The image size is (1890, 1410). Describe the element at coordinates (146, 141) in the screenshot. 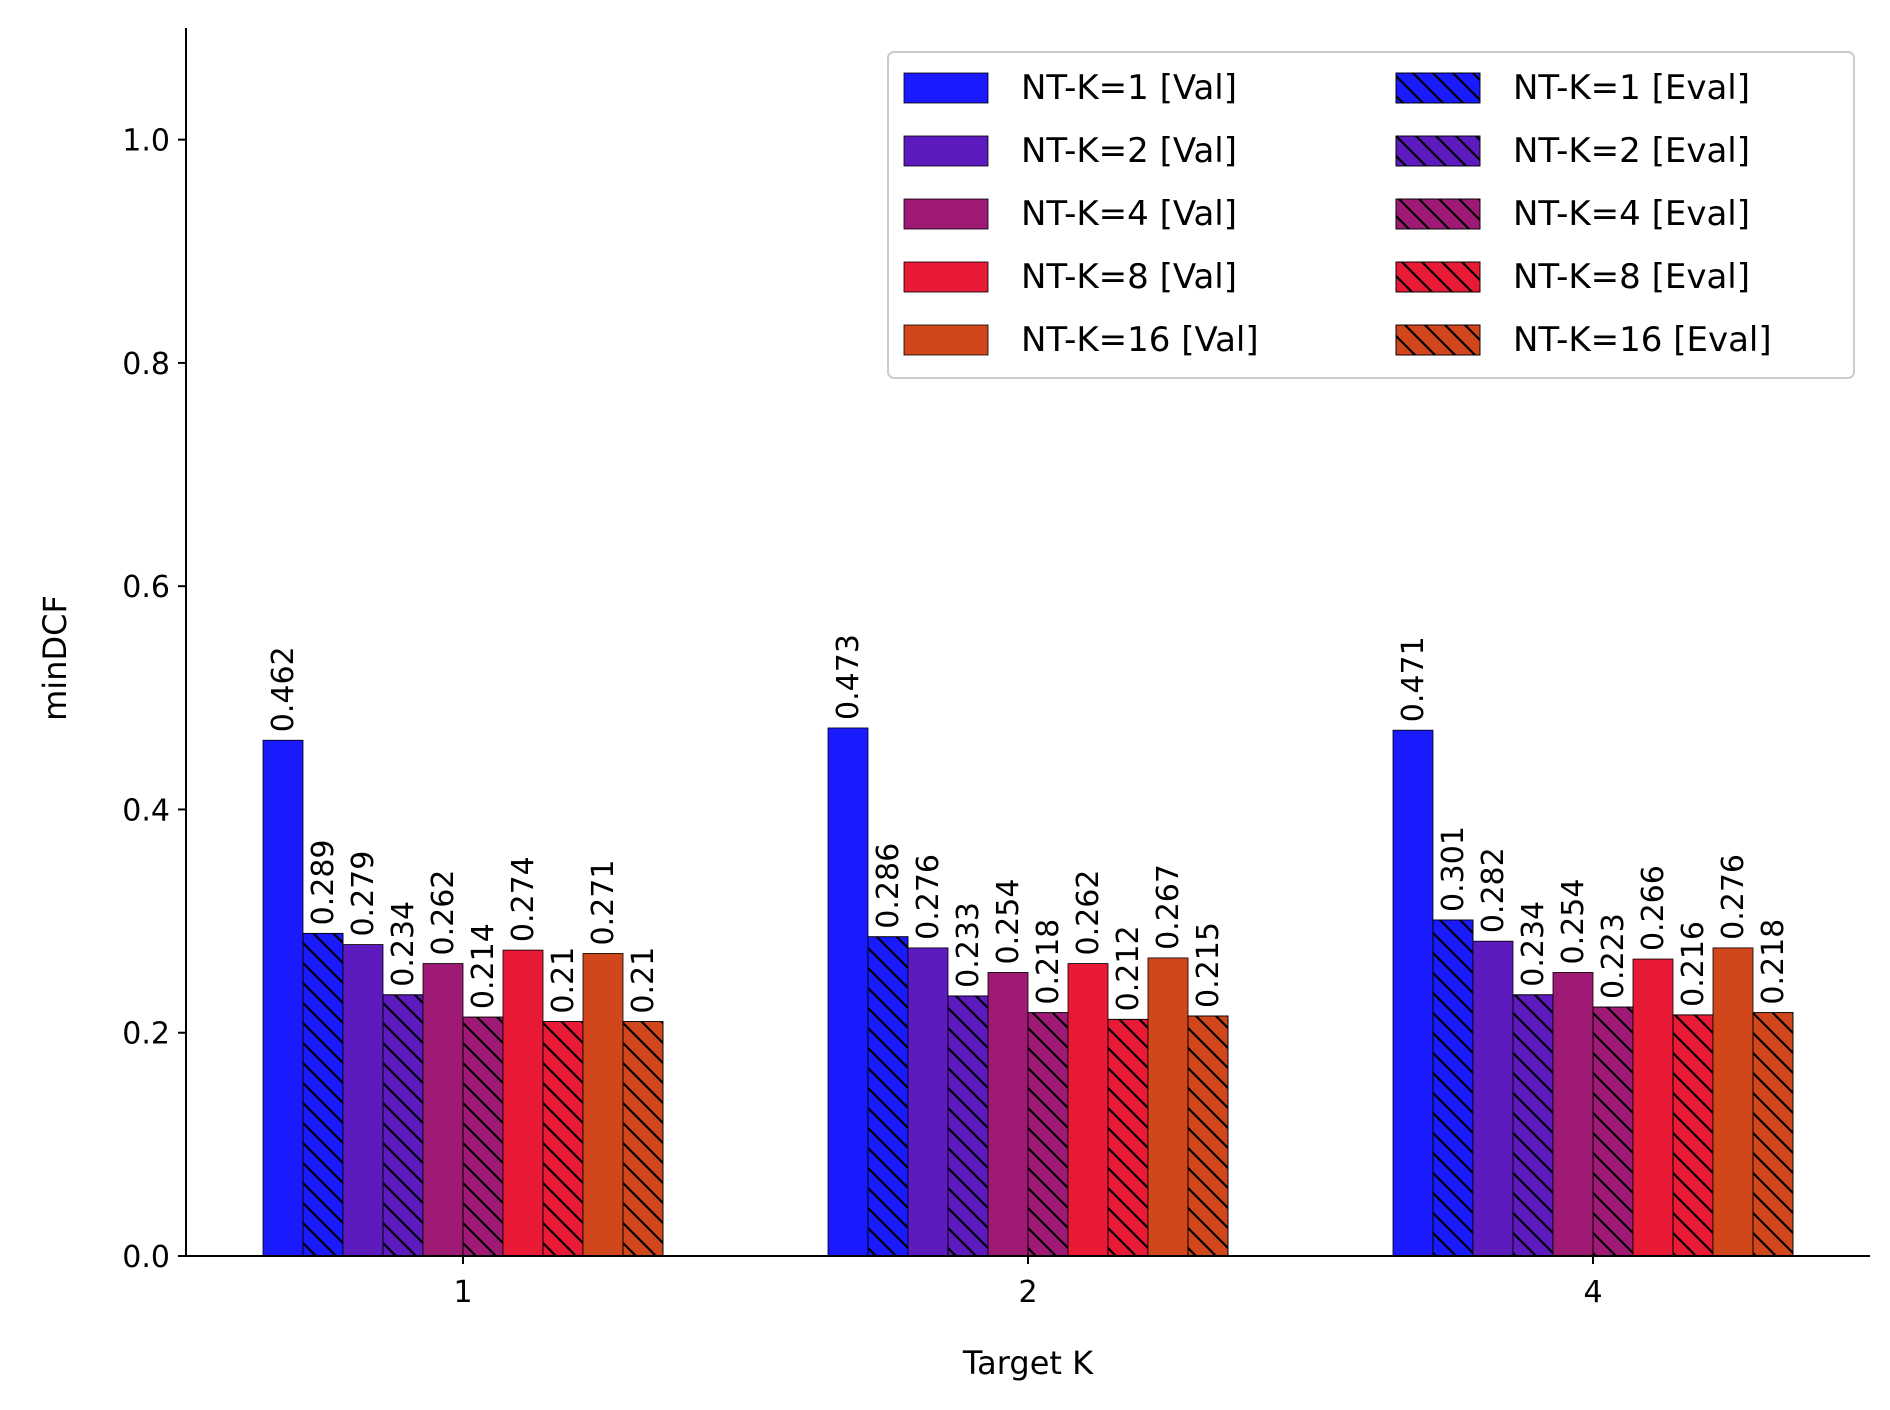

I see `y-tick-label: 1.0` at that location.